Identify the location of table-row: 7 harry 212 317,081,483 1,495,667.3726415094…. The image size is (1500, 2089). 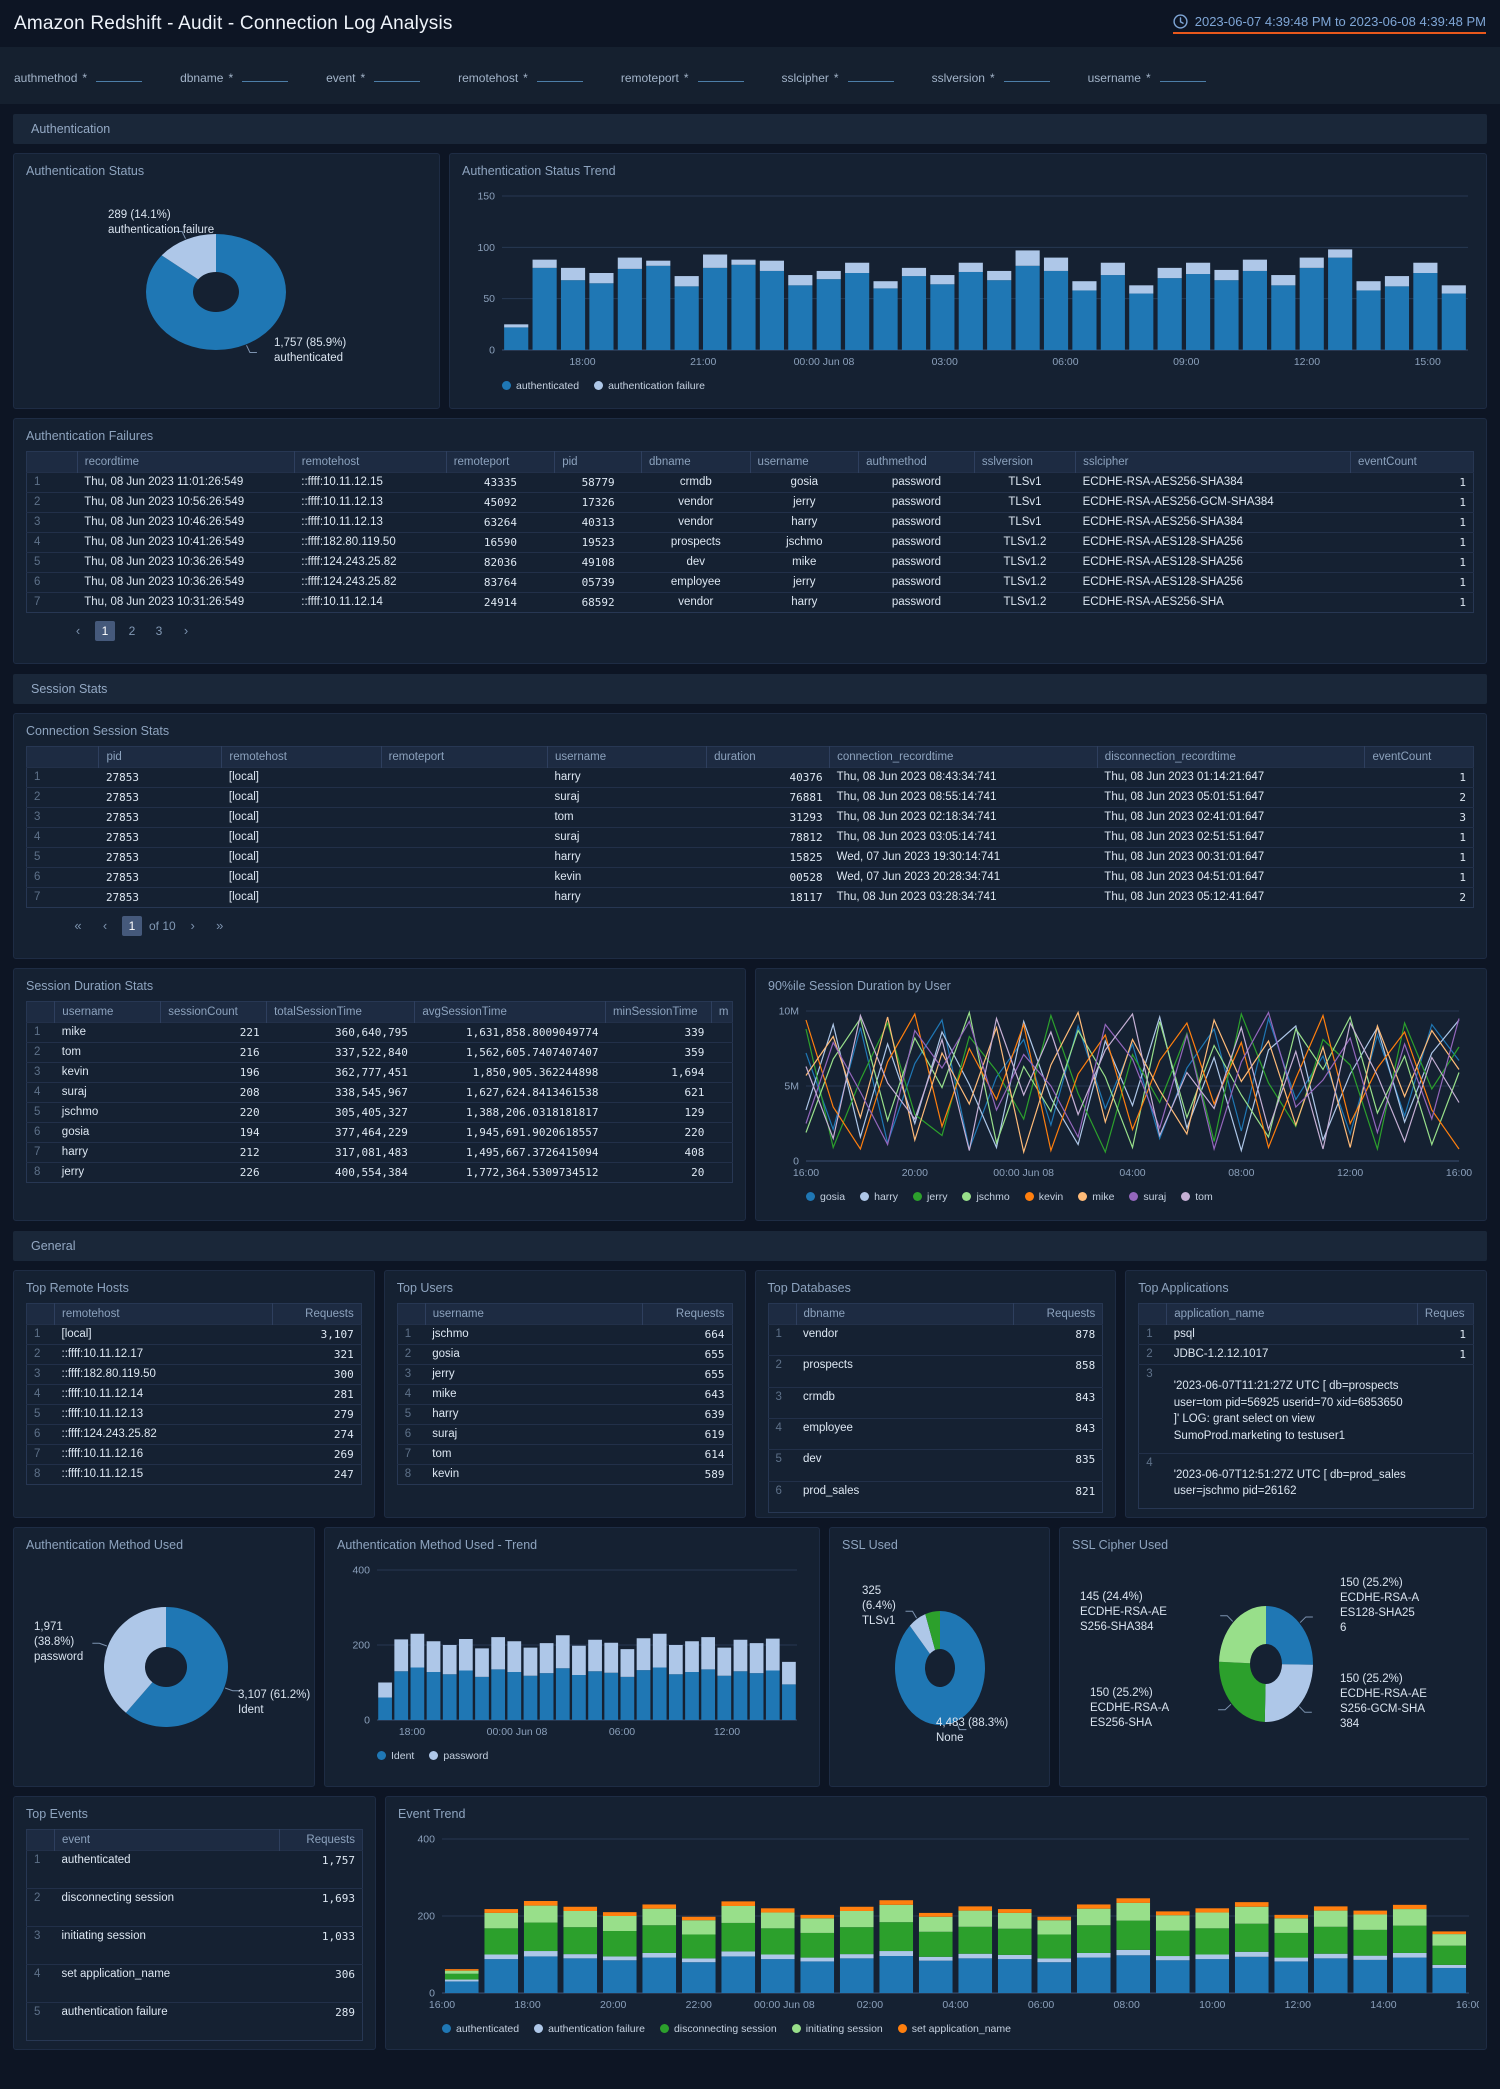
(379, 1152).